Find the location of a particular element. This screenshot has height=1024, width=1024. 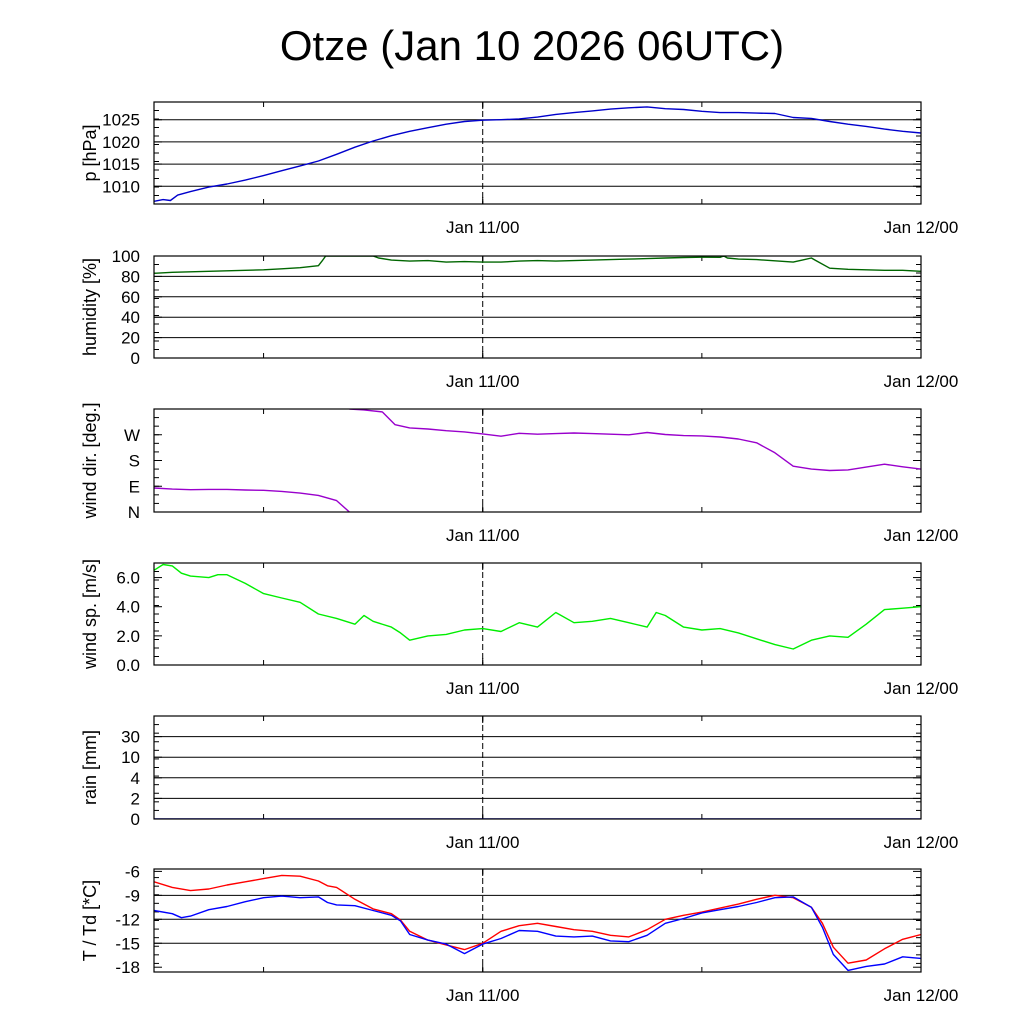

series-line-td is located at coordinates (537, 933).